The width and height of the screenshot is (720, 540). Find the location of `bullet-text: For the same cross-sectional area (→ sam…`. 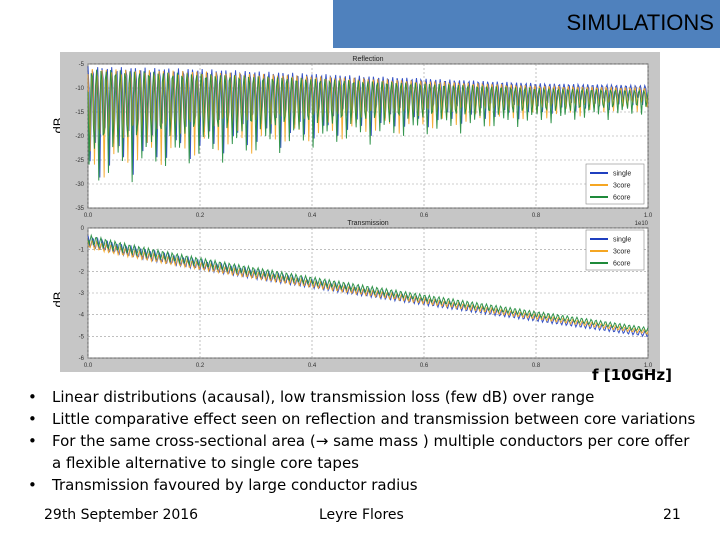

bullet-text: For the same cross-sectional area (→ sam… is located at coordinates (371, 452).